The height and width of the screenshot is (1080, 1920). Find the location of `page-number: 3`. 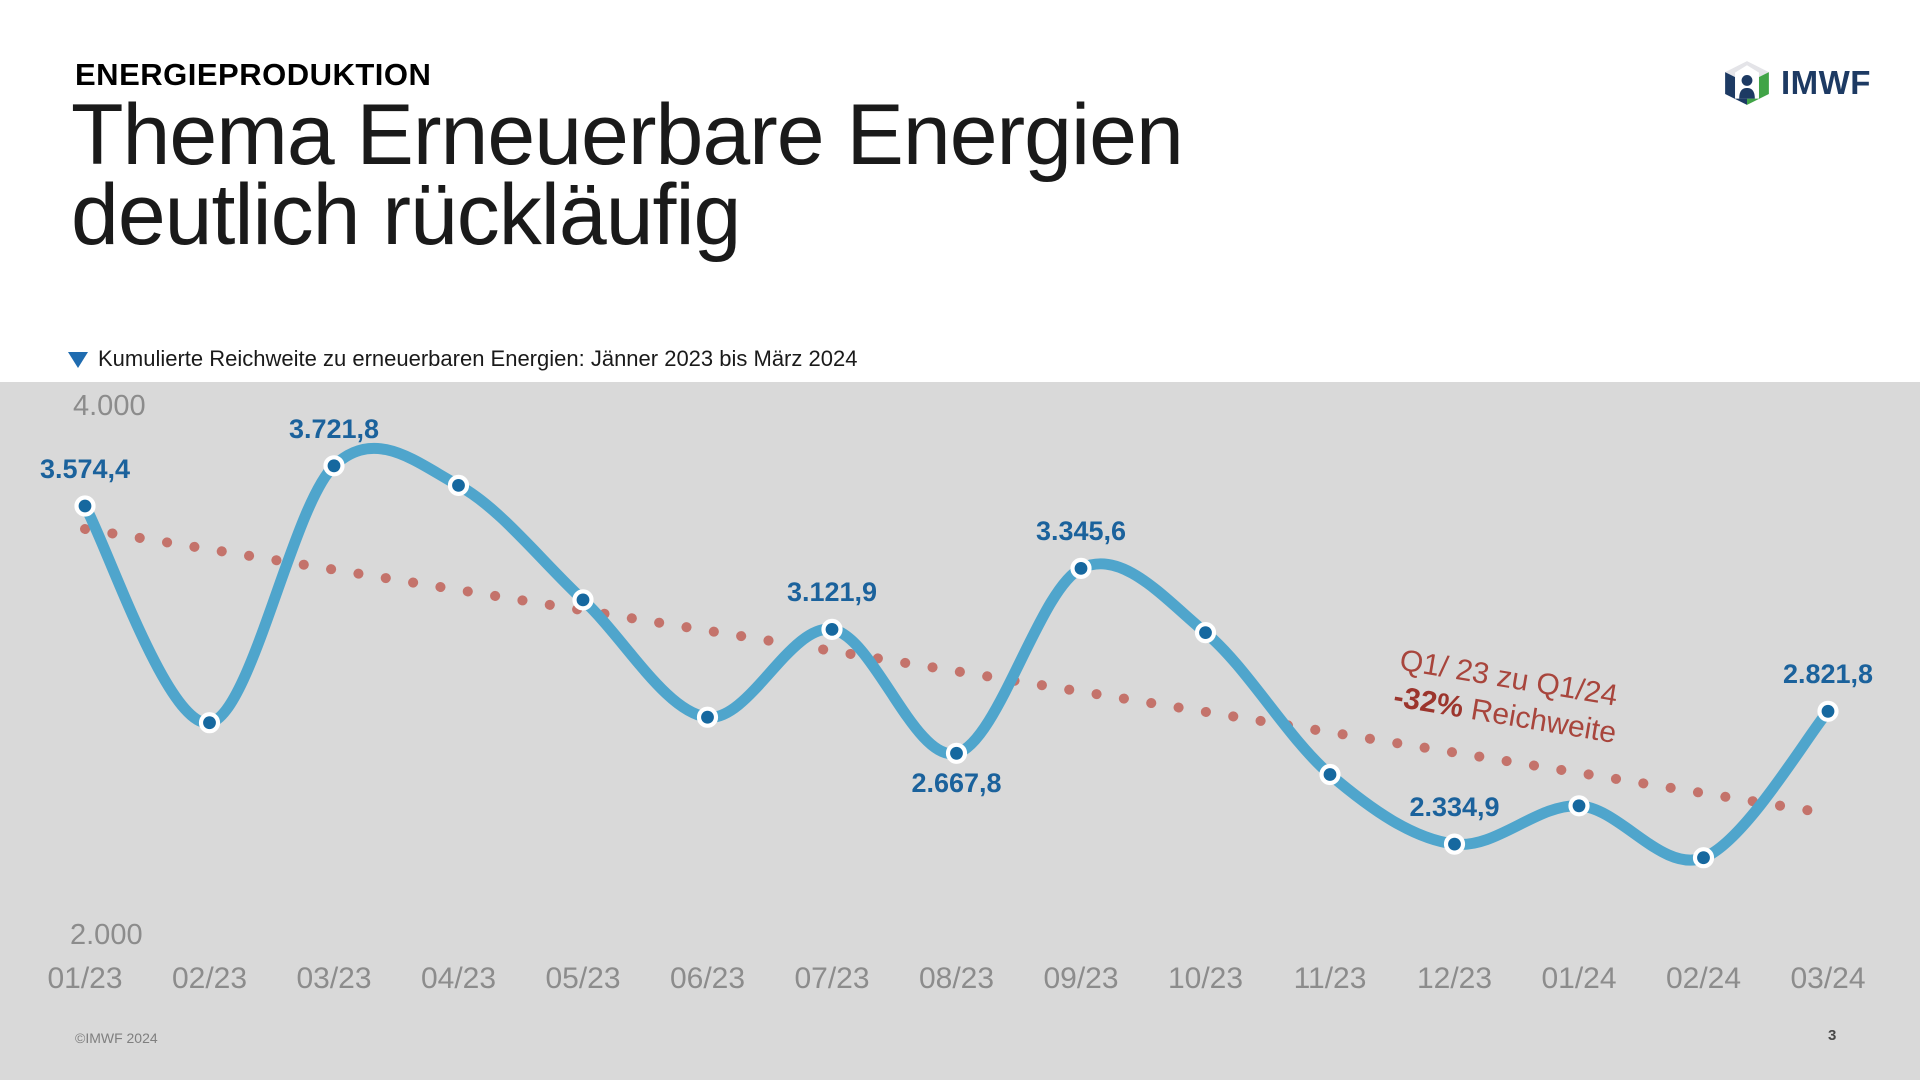

page-number: 3 is located at coordinates (1832, 1035).